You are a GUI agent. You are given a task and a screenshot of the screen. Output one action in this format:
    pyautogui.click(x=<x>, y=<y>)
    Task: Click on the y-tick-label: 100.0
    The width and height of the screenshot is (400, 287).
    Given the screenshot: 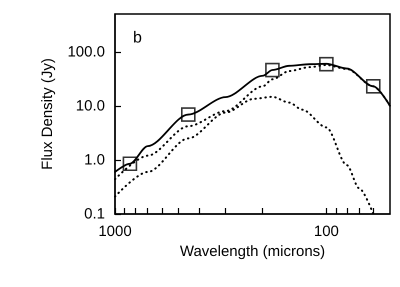 What is the action you would take?
    pyautogui.click(x=86, y=51)
    